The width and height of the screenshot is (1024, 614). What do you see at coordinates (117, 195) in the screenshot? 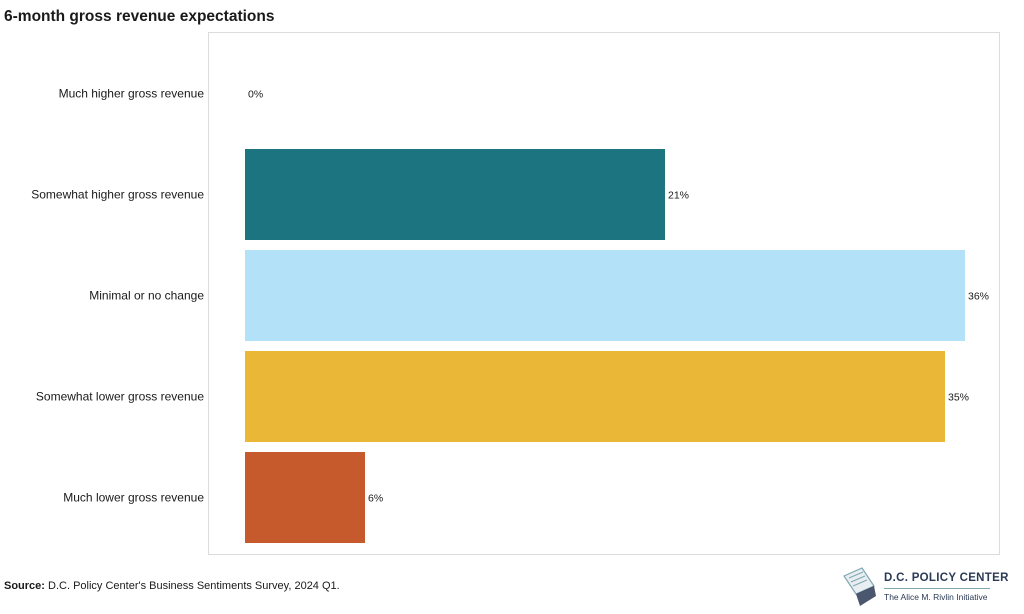
I see `category-label: Somewhat higher gross revenue` at bounding box center [117, 195].